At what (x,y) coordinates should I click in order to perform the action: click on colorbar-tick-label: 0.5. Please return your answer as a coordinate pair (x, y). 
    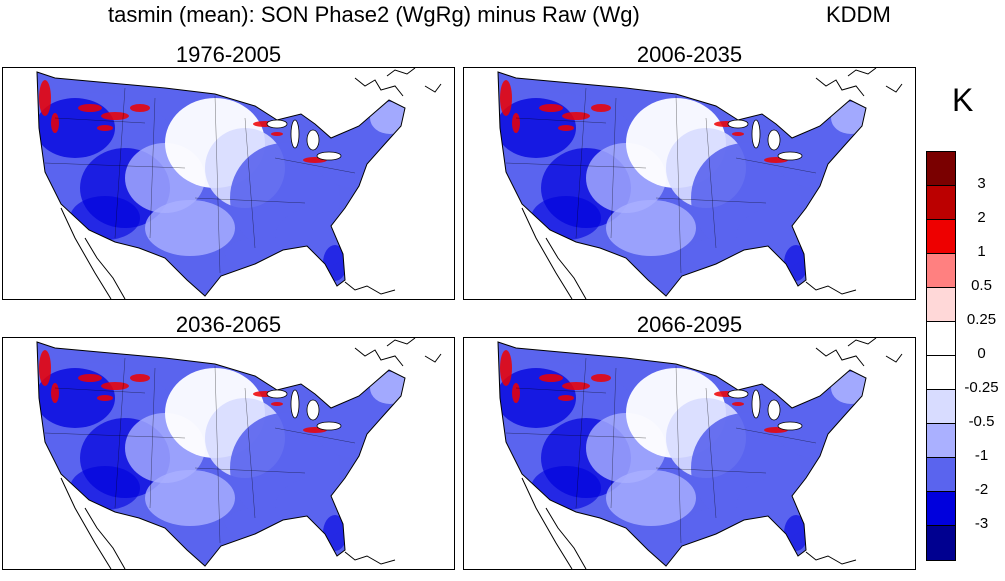
    Looking at the image, I should click on (981, 285).